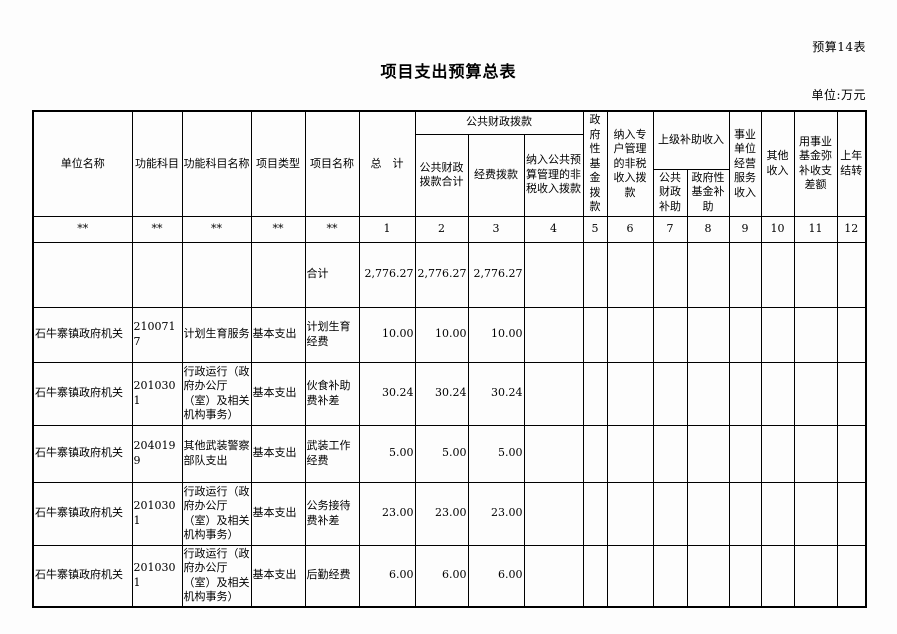 Image resolution: width=897 pixels, height=634 pixels. Describe the element at coordinates (216, 453) in the screenshot. I see `table-cell: 其他武装警察部队支出` at that location.